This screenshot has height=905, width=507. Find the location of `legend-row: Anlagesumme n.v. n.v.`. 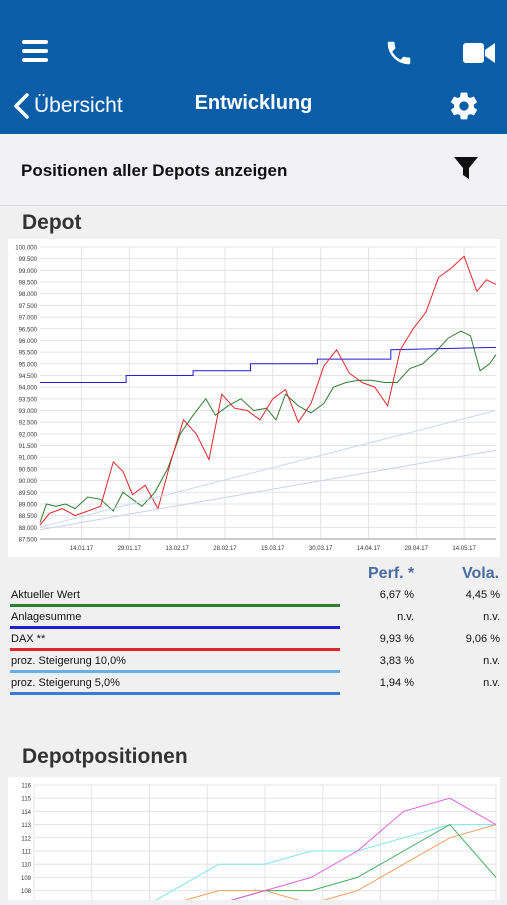

legend-row: Anlagesumme n.v. n.v. is located at coordinates (256, 620).